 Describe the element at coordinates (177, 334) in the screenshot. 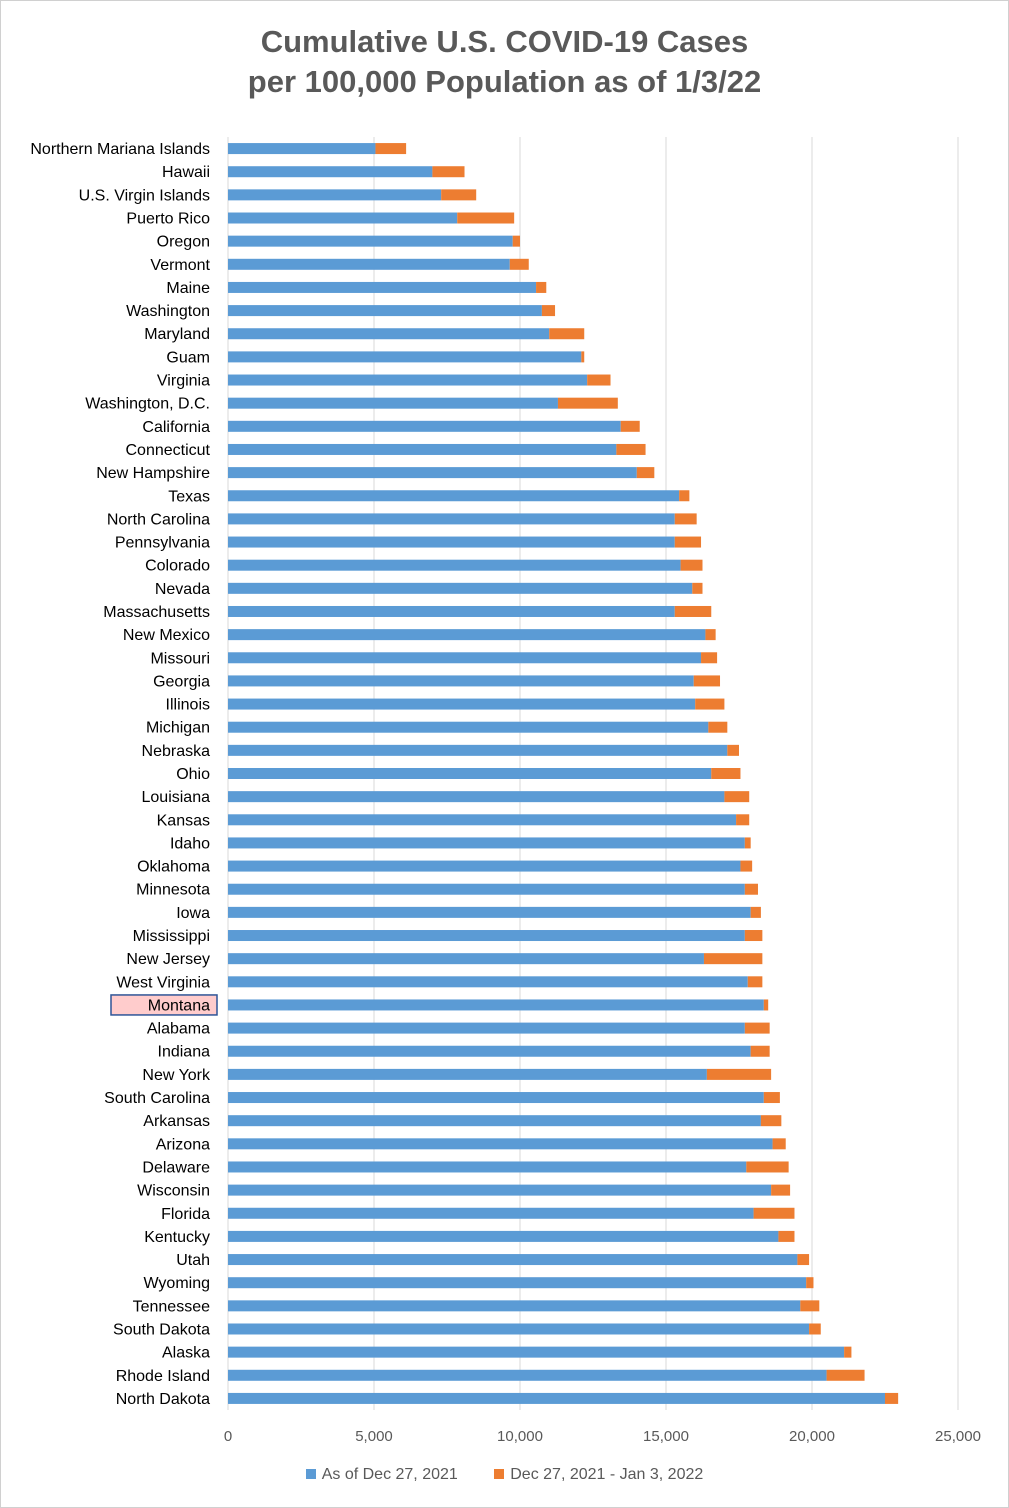

I see `category-label: Maryland` at that location.